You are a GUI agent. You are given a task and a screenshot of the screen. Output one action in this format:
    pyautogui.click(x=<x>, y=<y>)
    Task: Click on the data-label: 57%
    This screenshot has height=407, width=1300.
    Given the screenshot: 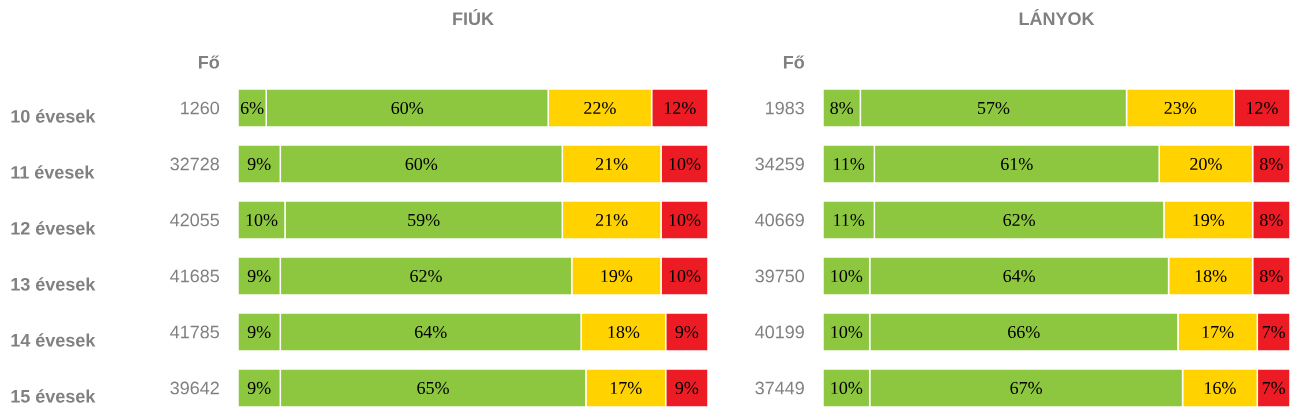 What is the action you would take?
    pyautogui.click(x=994, y=108)
    